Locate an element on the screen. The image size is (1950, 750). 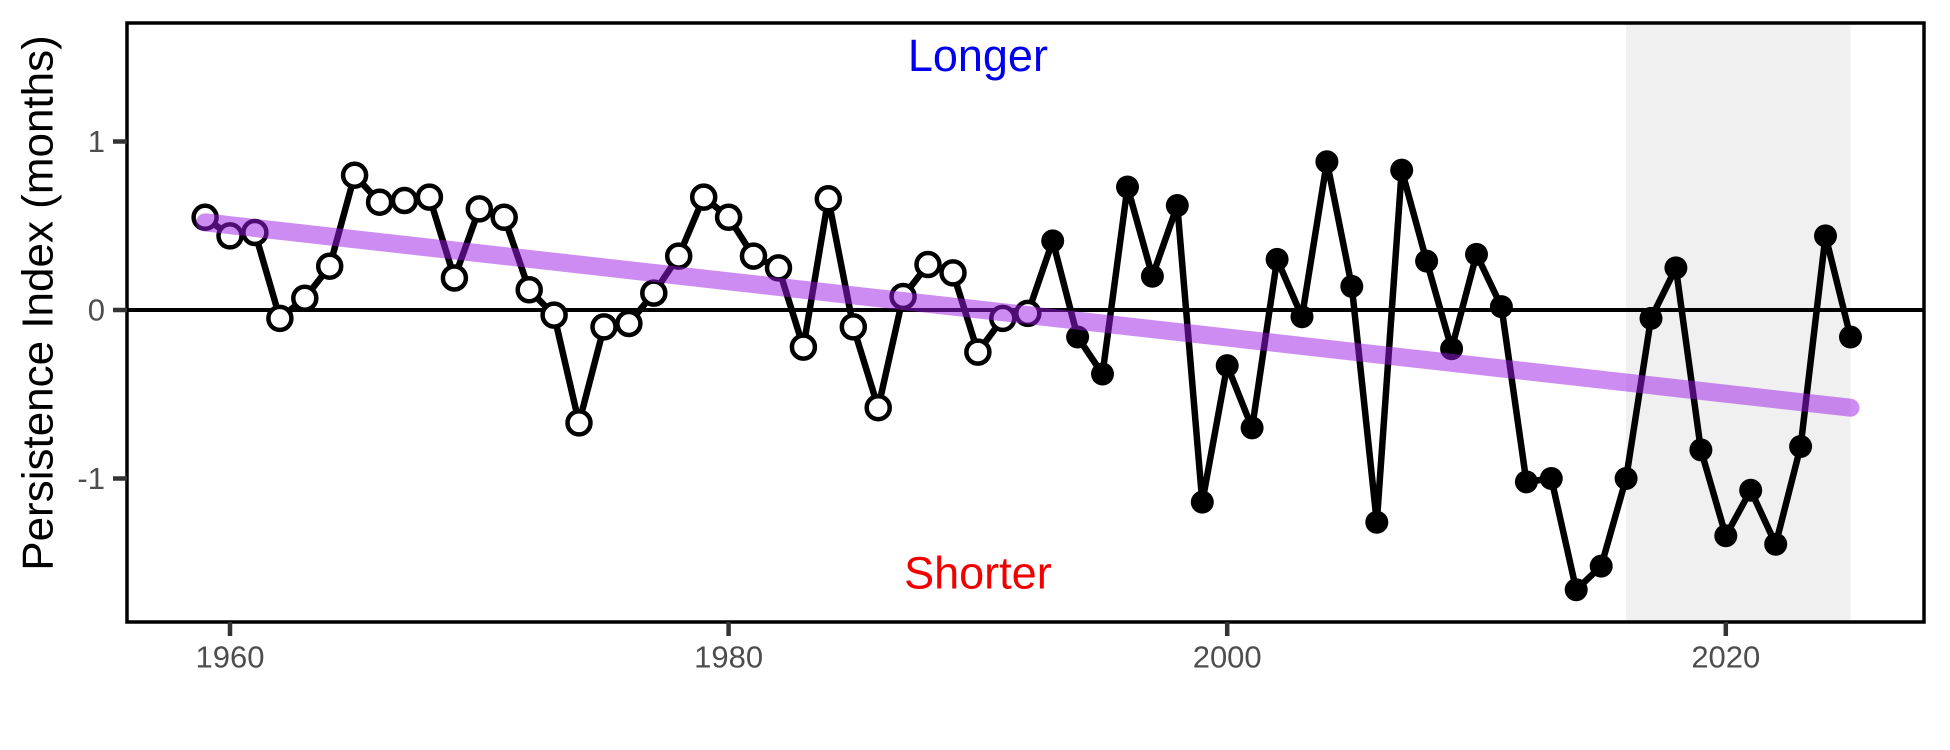
data-point-2010 is located at coordinates (1476, 254).